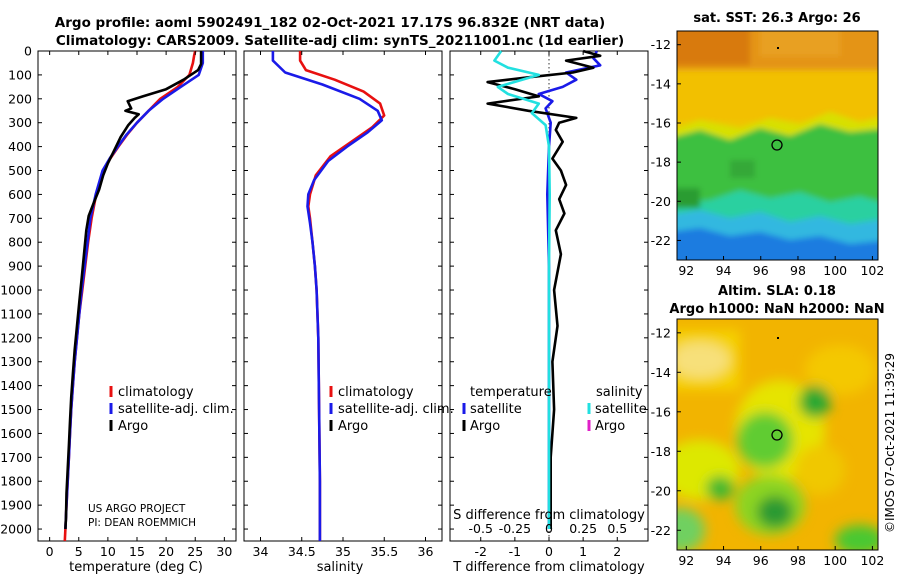 The height and width of the screenshot is (580, 900). I want to click on depth-tick-label: 0, so click(28, 51).